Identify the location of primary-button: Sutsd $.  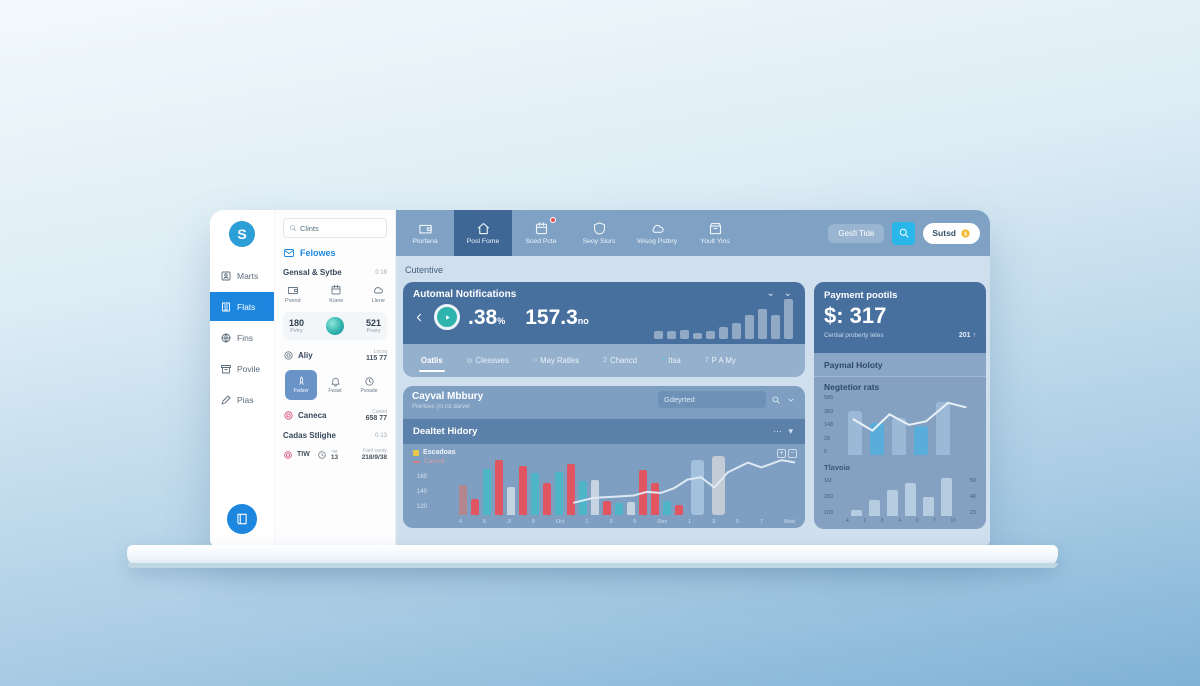
(951, 233).